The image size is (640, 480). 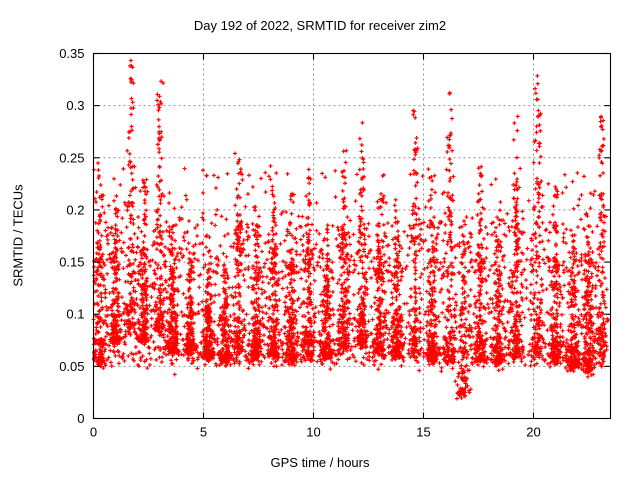 I want to click on y-tick-label: 0.3, so click(x=75, y=105).